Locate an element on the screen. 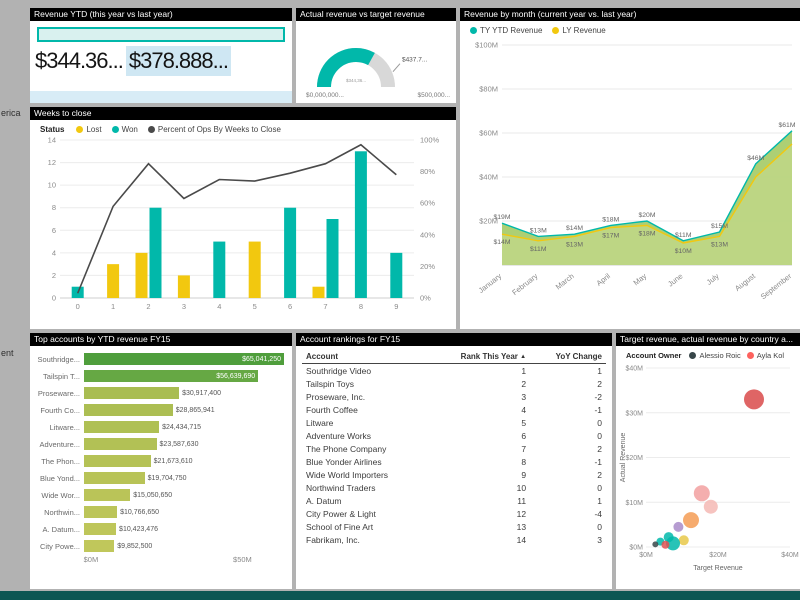 The image size is (800, 600). page-tab-bar is located at coordinates (400, 595).